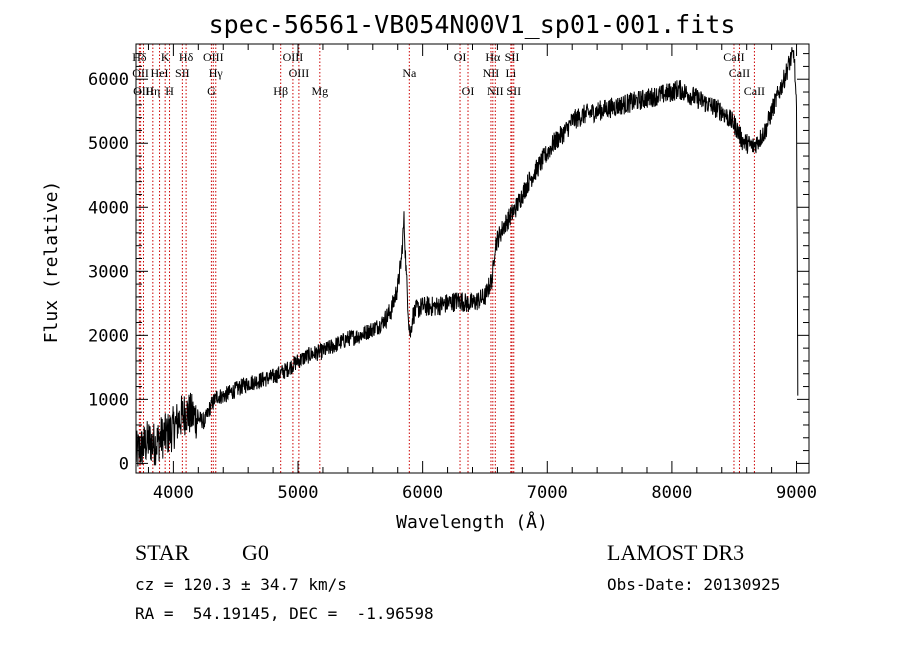 The height and width of the screenshot is (649, 900). Describe the element at coordinates (491, 73) in the screenshot. I see `line-label-20: NII` at that location.